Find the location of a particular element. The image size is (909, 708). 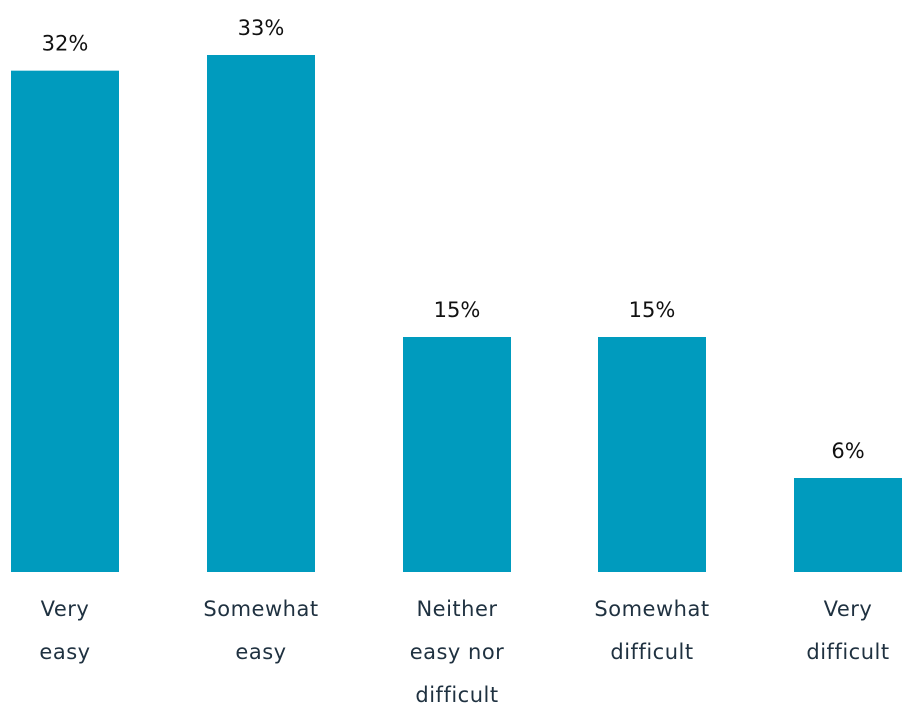

value-label-1: 33% is located at coordinates (261, 28).